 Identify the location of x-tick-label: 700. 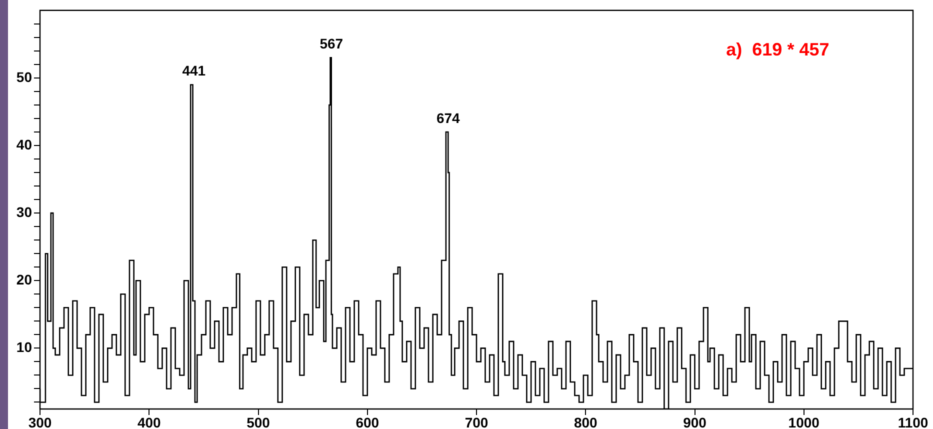
(476, 421).